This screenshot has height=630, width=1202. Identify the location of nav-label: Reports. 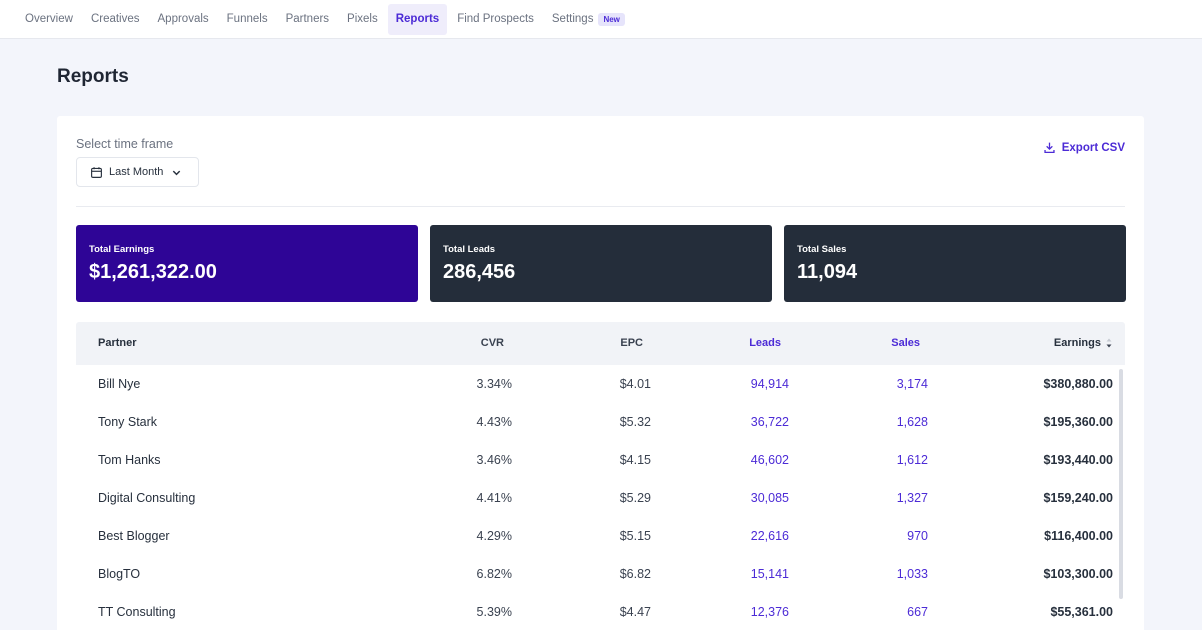
(417, 19).